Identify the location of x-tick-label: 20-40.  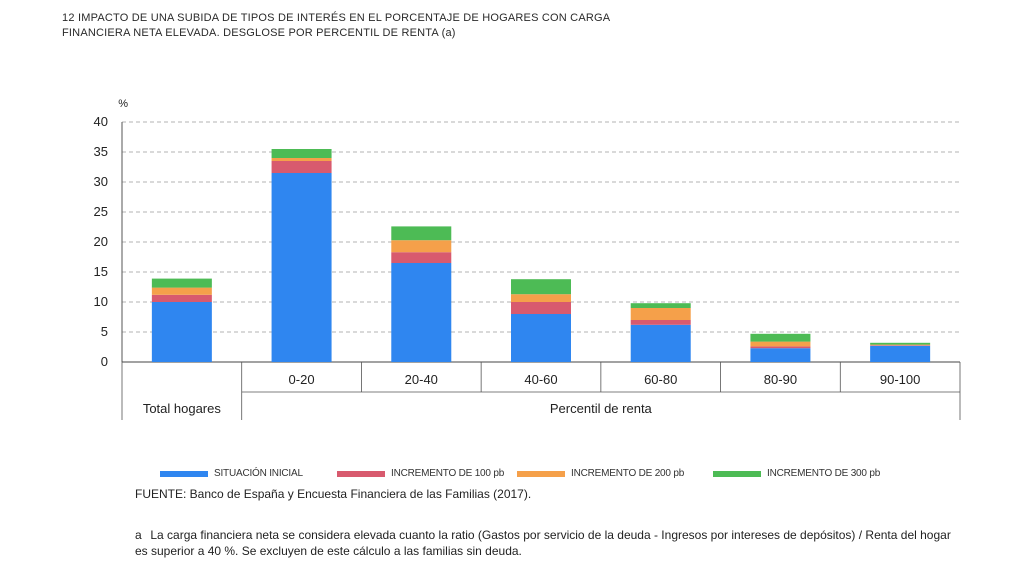
(421, 379).